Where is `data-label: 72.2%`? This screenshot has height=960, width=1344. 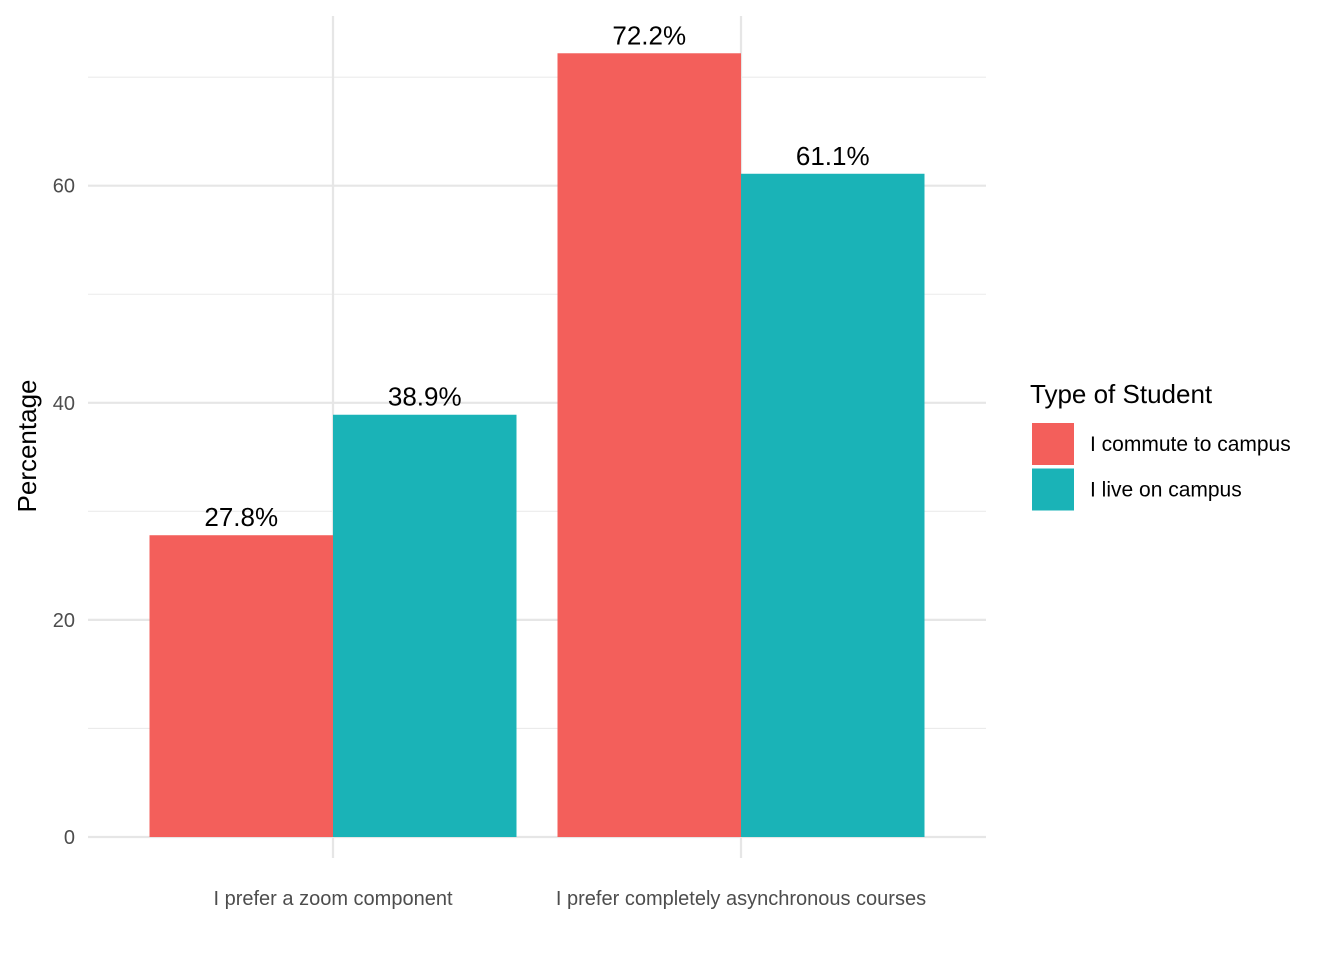 data-label: 72.2% is located at coordinates (649, 35).